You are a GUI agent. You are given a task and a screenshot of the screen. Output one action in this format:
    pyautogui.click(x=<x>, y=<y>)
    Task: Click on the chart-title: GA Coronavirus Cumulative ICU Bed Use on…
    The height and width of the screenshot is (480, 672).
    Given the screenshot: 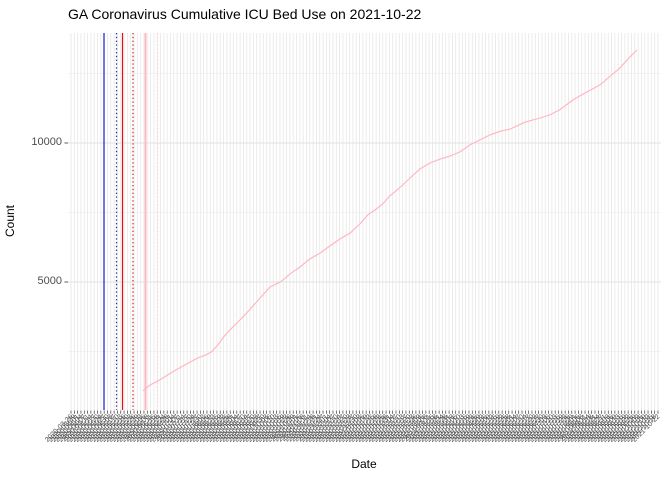 What is the action you would take?
    pyautogui.click(x=245, y=14)
    